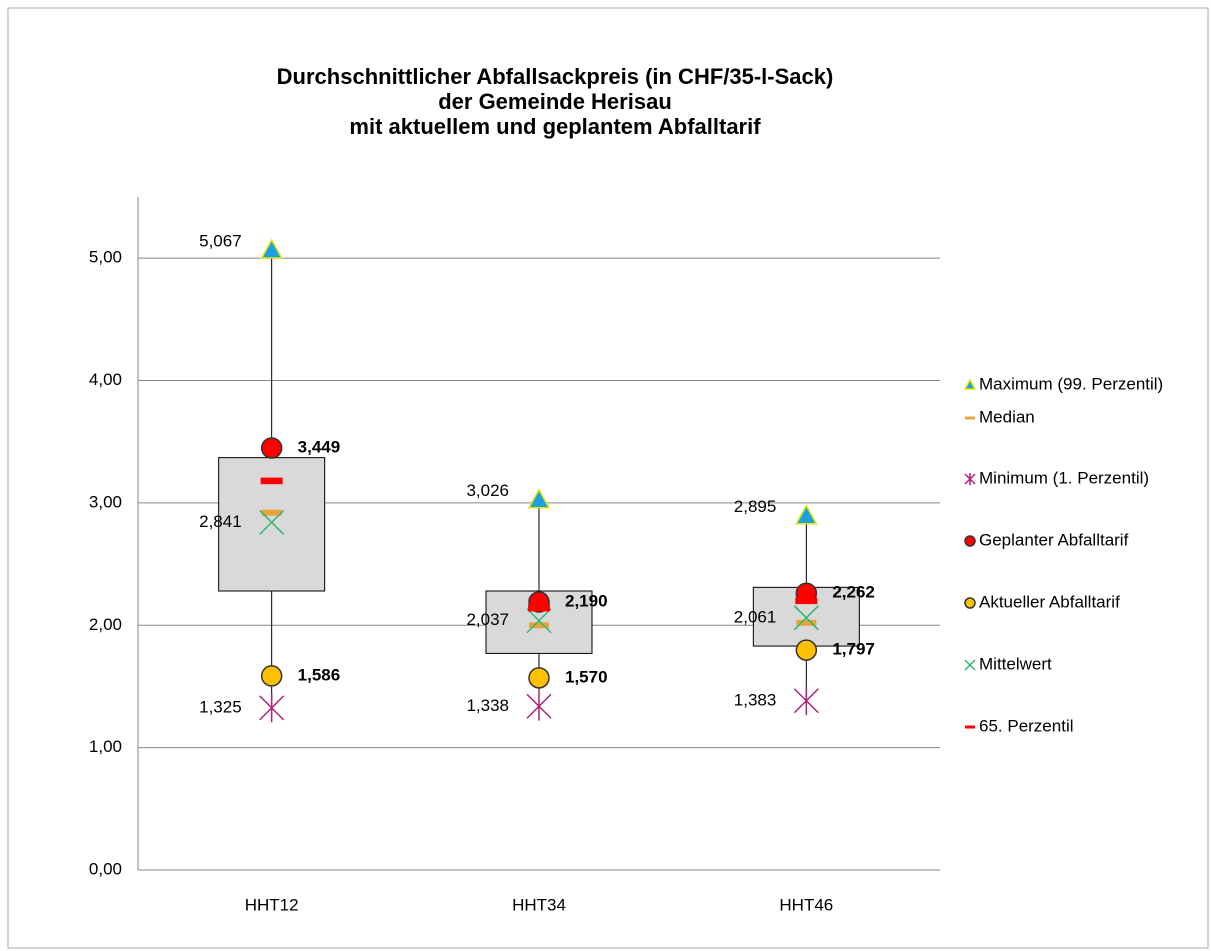 The height and width of the screenshot is (951, 1211). I want to click on legend-label: Mittelwert, so click(1015, 663).